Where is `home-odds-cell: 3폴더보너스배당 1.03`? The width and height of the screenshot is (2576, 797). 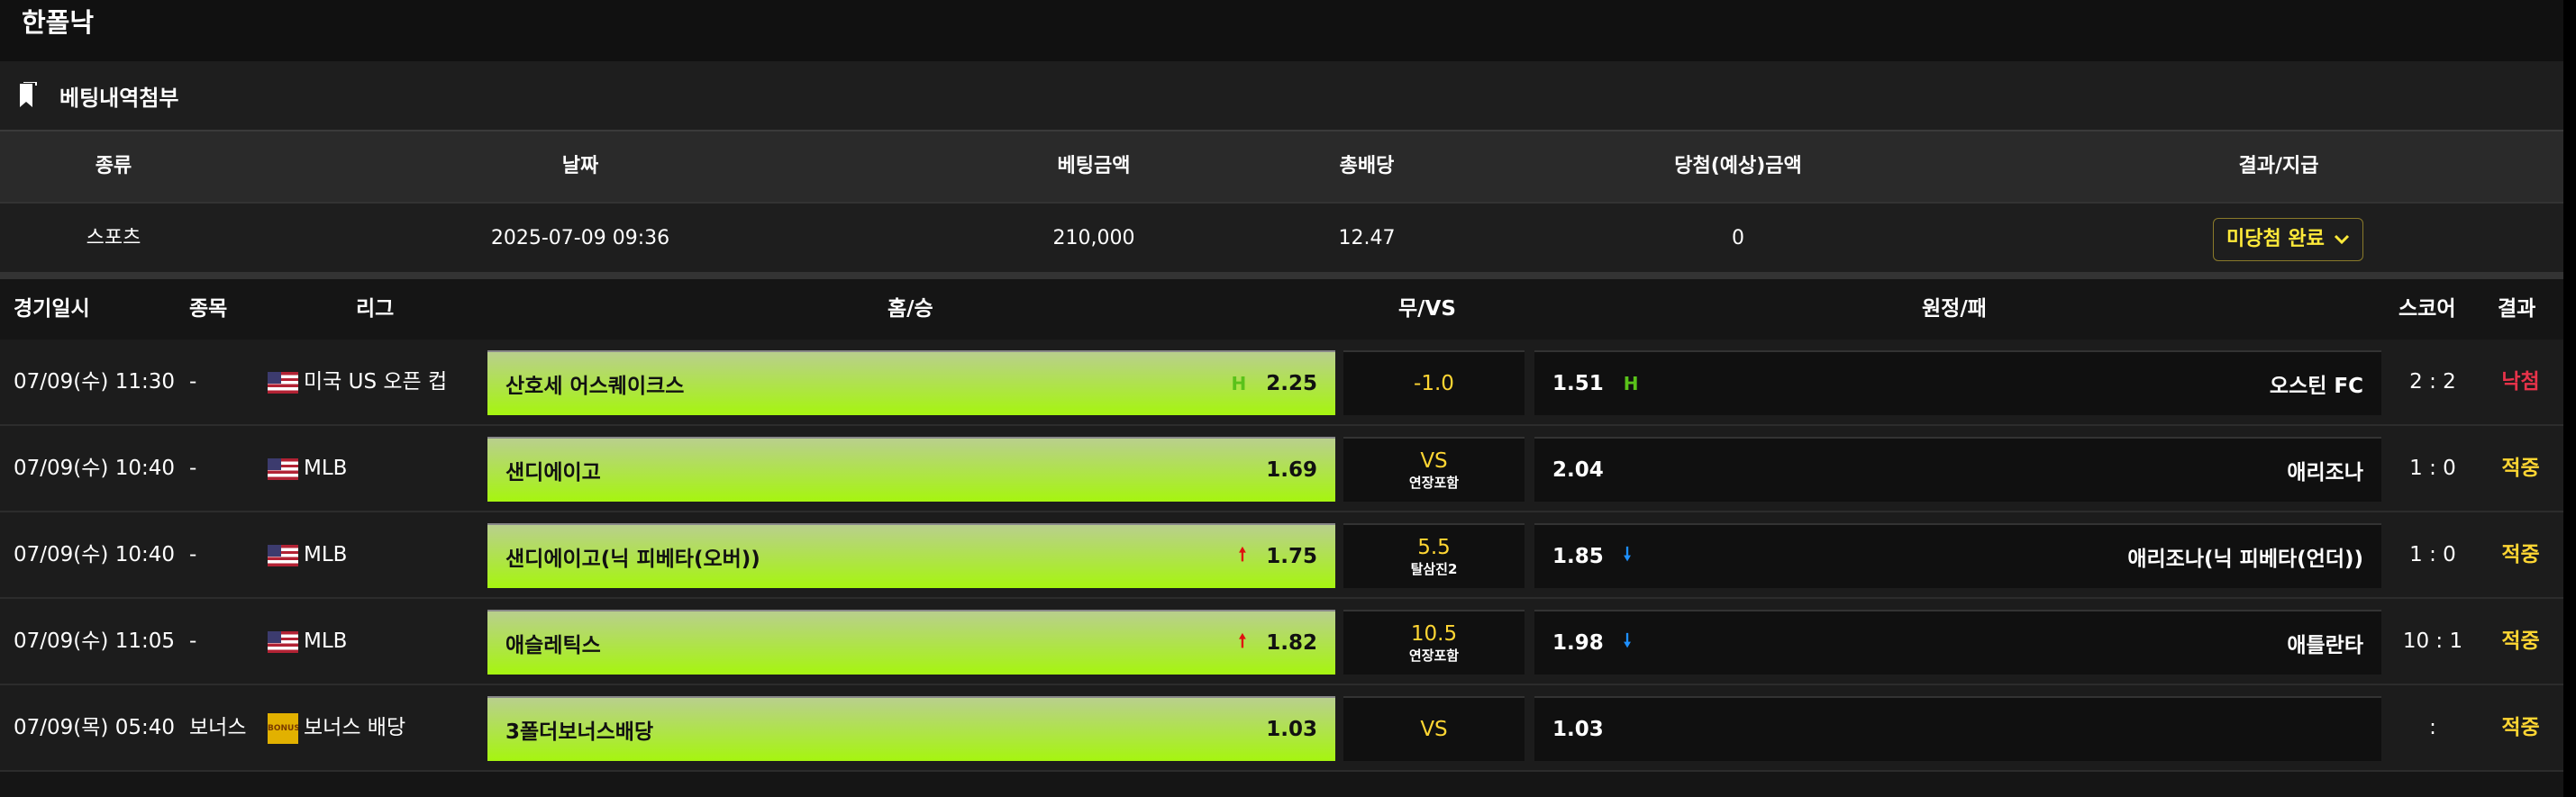 home-odds-cell: 3폴더보너스배당 1.03 is located at coordinates (911, 728).